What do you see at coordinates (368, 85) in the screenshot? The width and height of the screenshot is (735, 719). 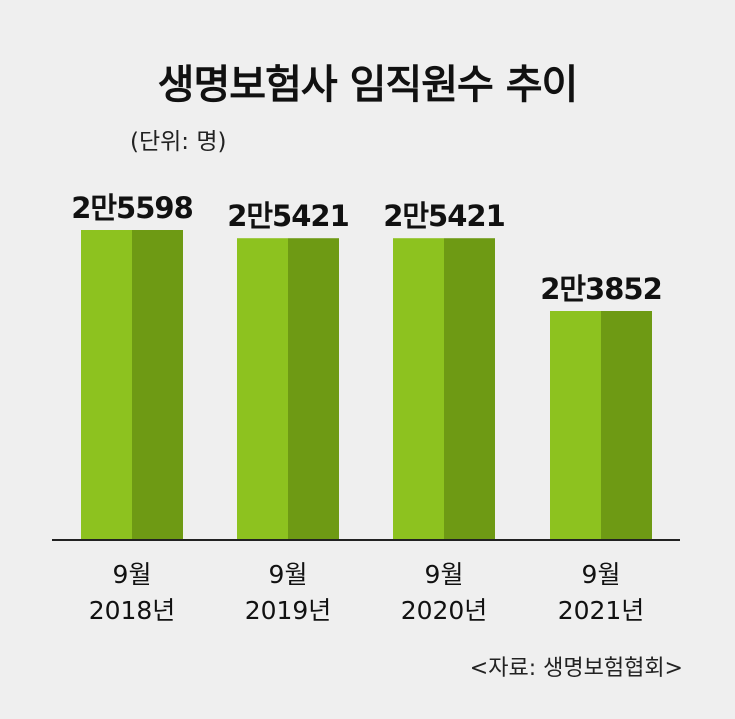 I see `chart-title: 생명보험사 임직원수 추이` at bounding box center [368, 85].